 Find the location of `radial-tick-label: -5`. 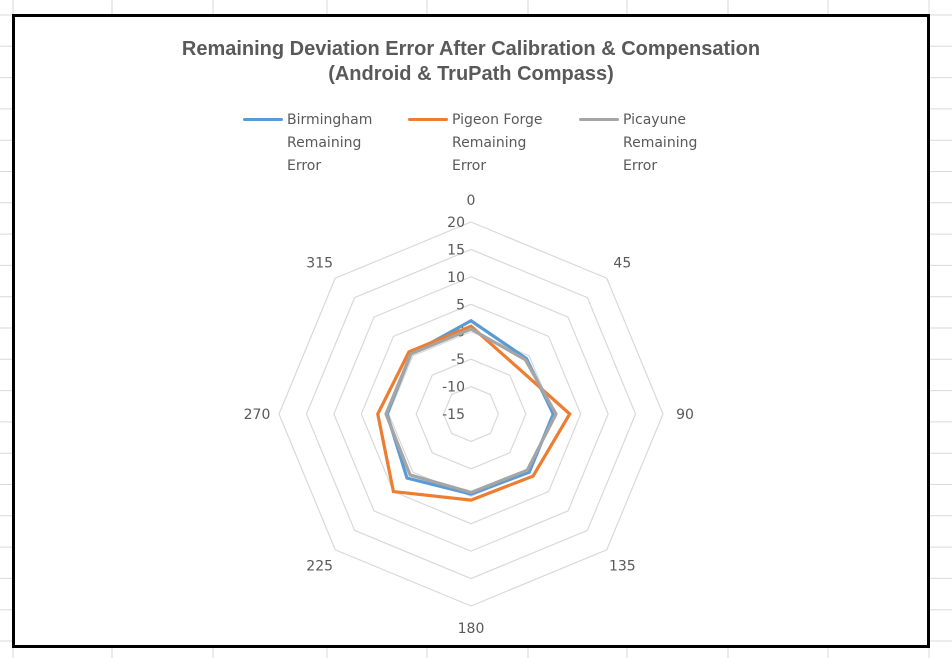

radial-tick-label: -5 is located at coordinates (458, 360).